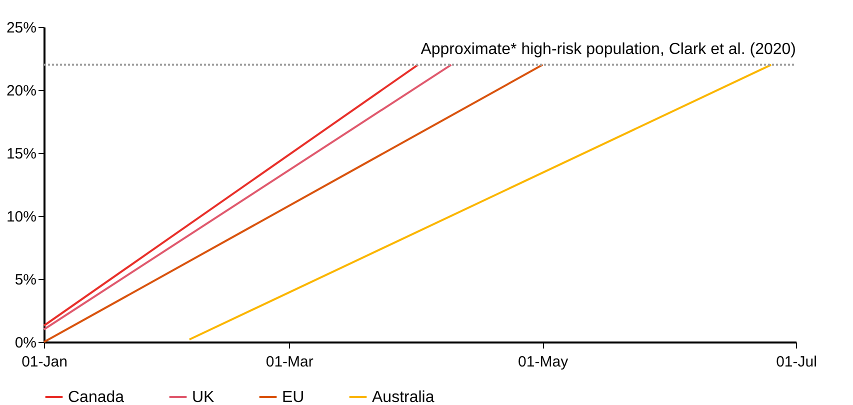 The image size is (853, 405). What do you see at coordinates (543, 362) in the screenshot?
I see `x-tick-label: 01-May` at bounding box center [543, 362].